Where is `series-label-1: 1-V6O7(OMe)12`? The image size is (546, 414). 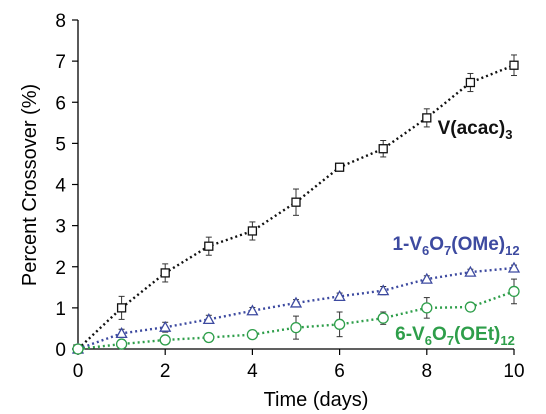 series-label-1: 1-V6O7(OMe)12 is located at coordinates (455, 246).